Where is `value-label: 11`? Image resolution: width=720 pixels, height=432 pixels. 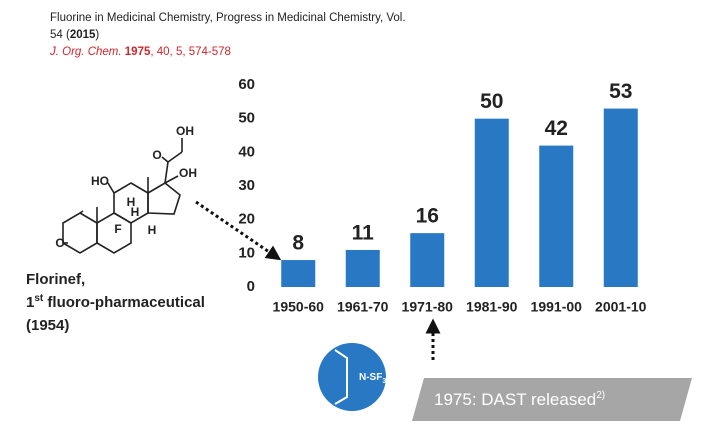
value-label: 11 is located at coordinates (363, 233).